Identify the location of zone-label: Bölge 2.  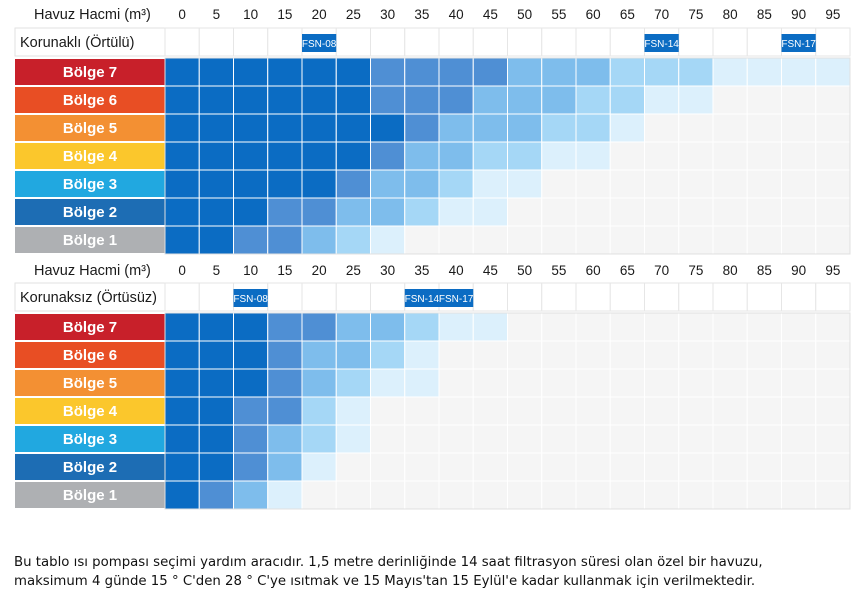
(90, 467).